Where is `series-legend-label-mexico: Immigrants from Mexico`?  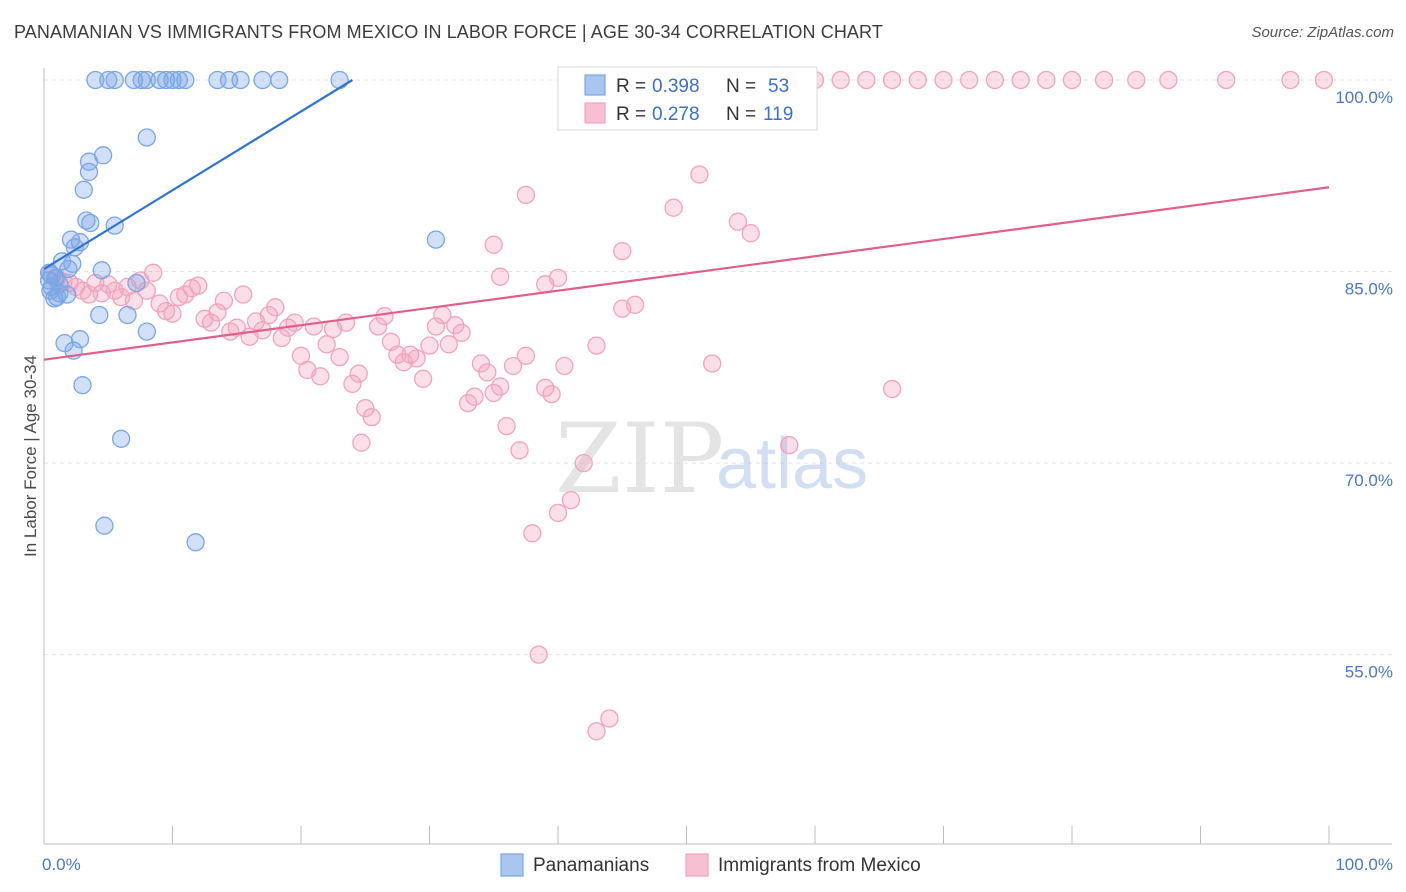 series-legend-label-mexico: Immigrants from Mexico is located at coordinates (819, 865).